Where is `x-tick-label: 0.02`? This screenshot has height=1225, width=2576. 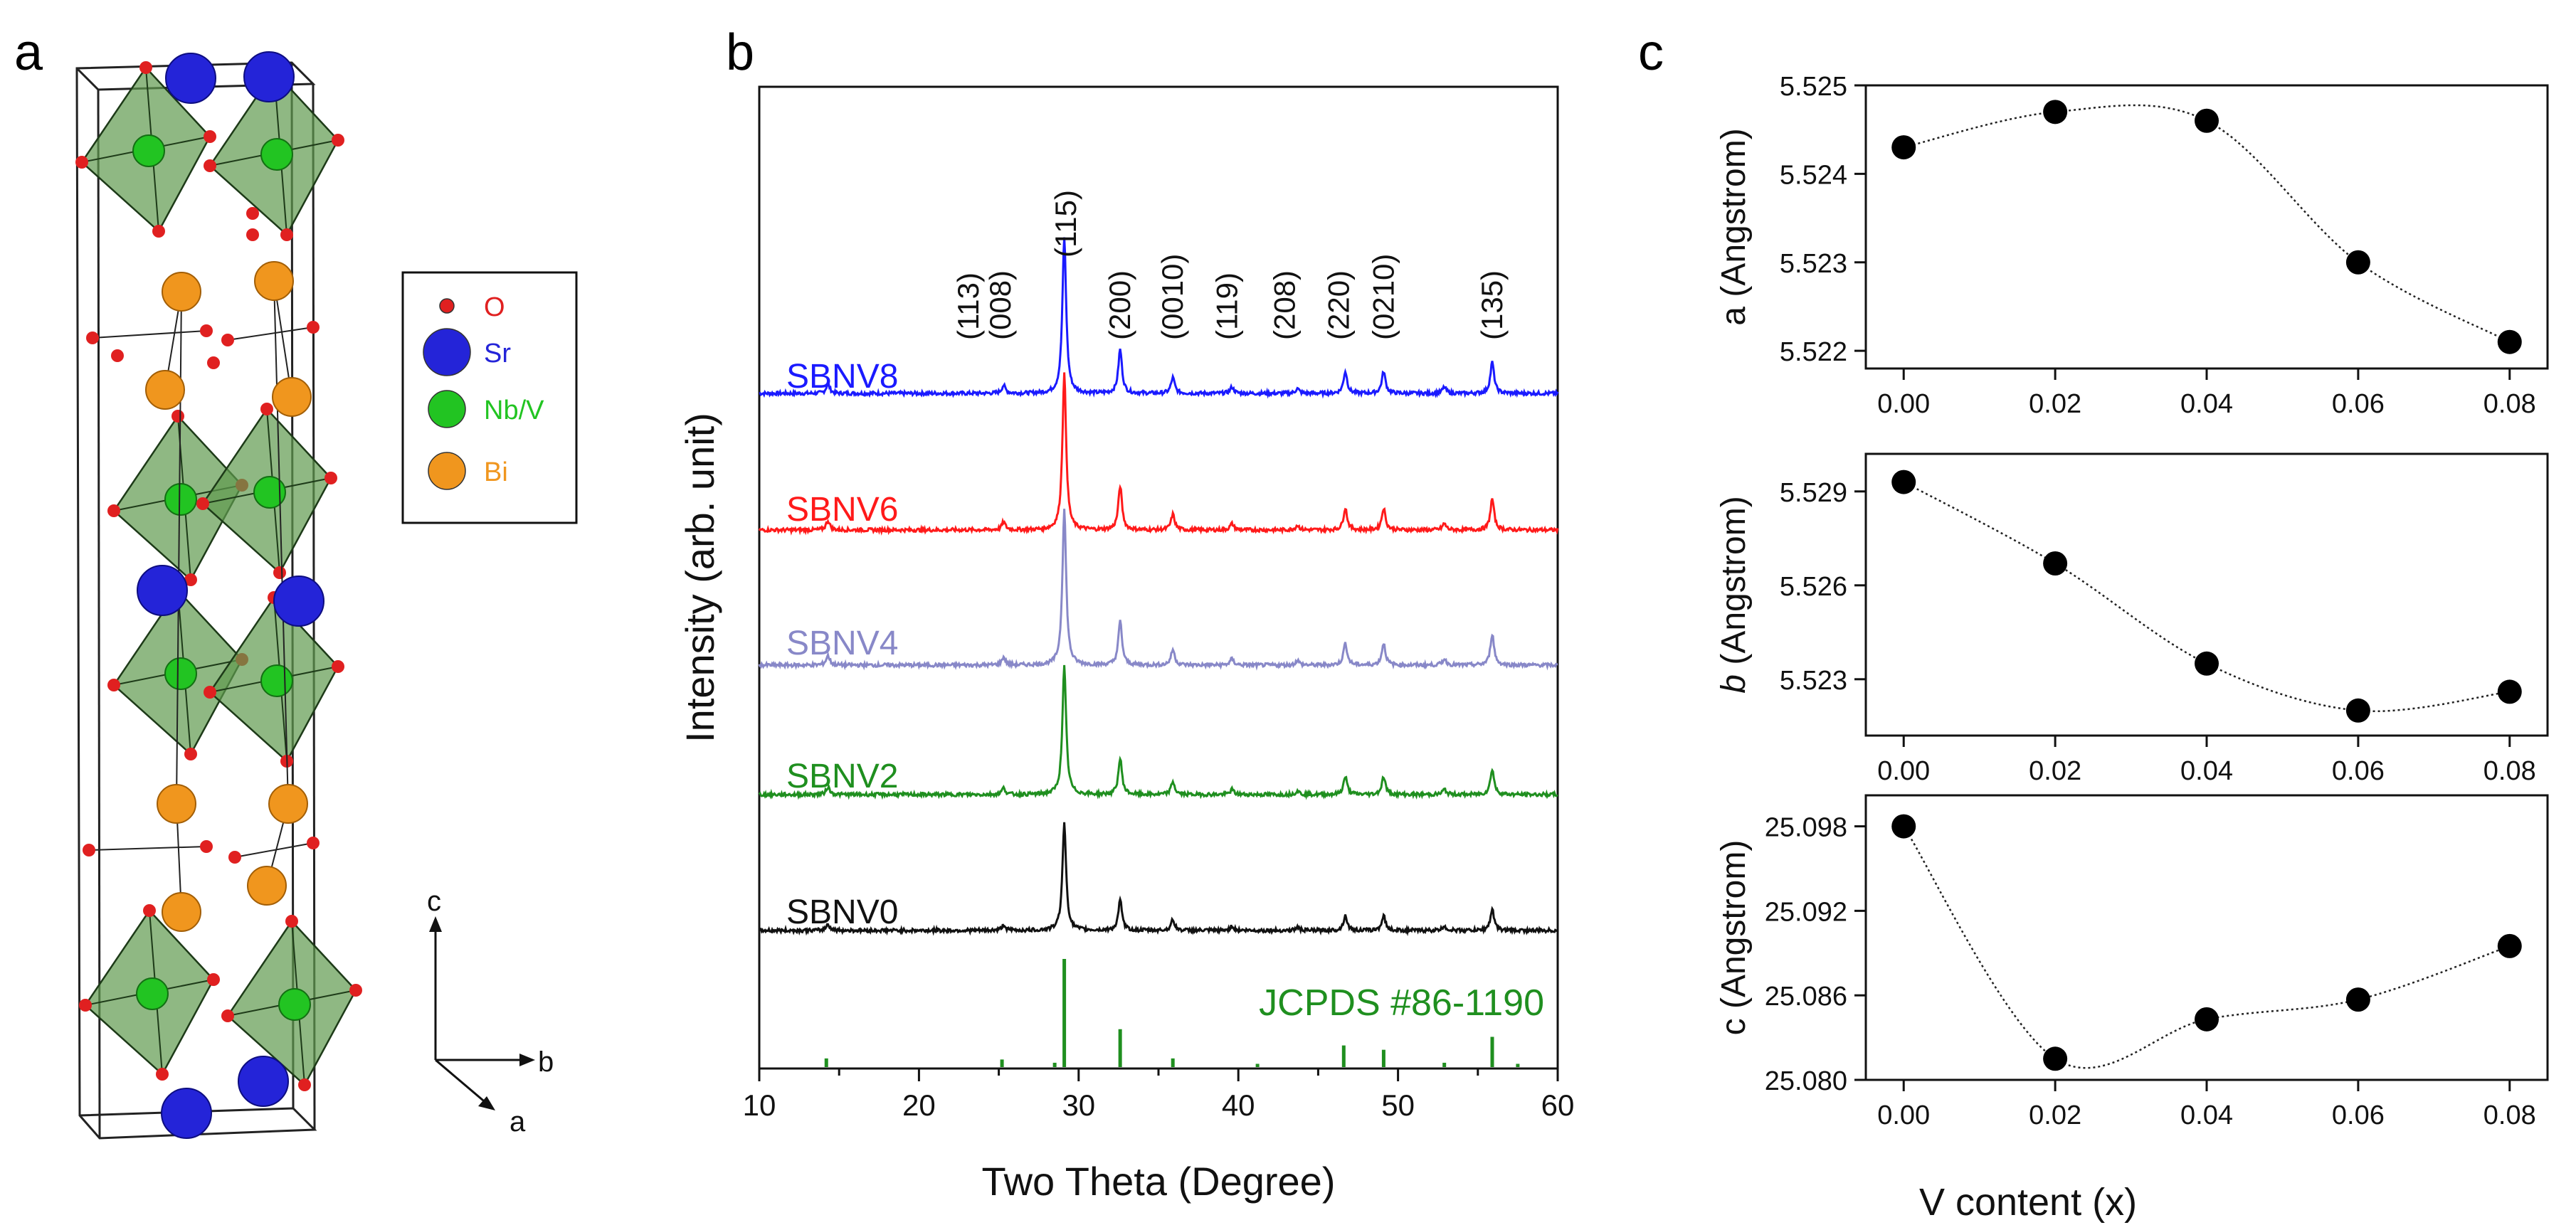 x-tick-label: 0.02 is located at coordinates (2055, 1115).